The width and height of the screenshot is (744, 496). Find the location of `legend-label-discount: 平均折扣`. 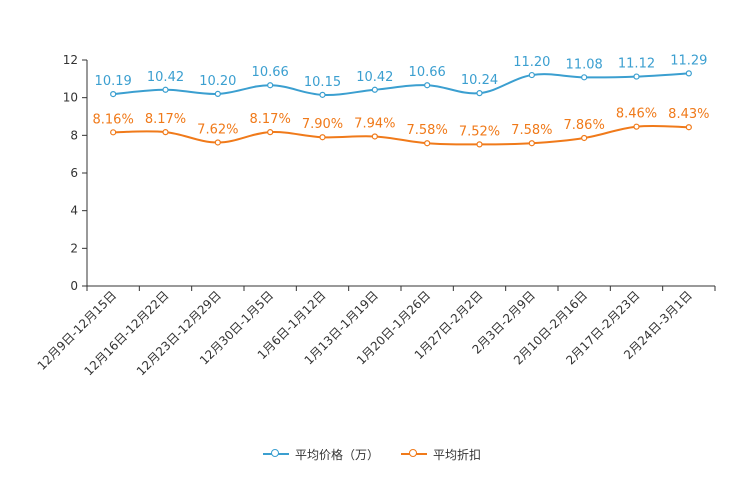

legend-label-discount: 平均折扣 is located at coordinates (457, 454).